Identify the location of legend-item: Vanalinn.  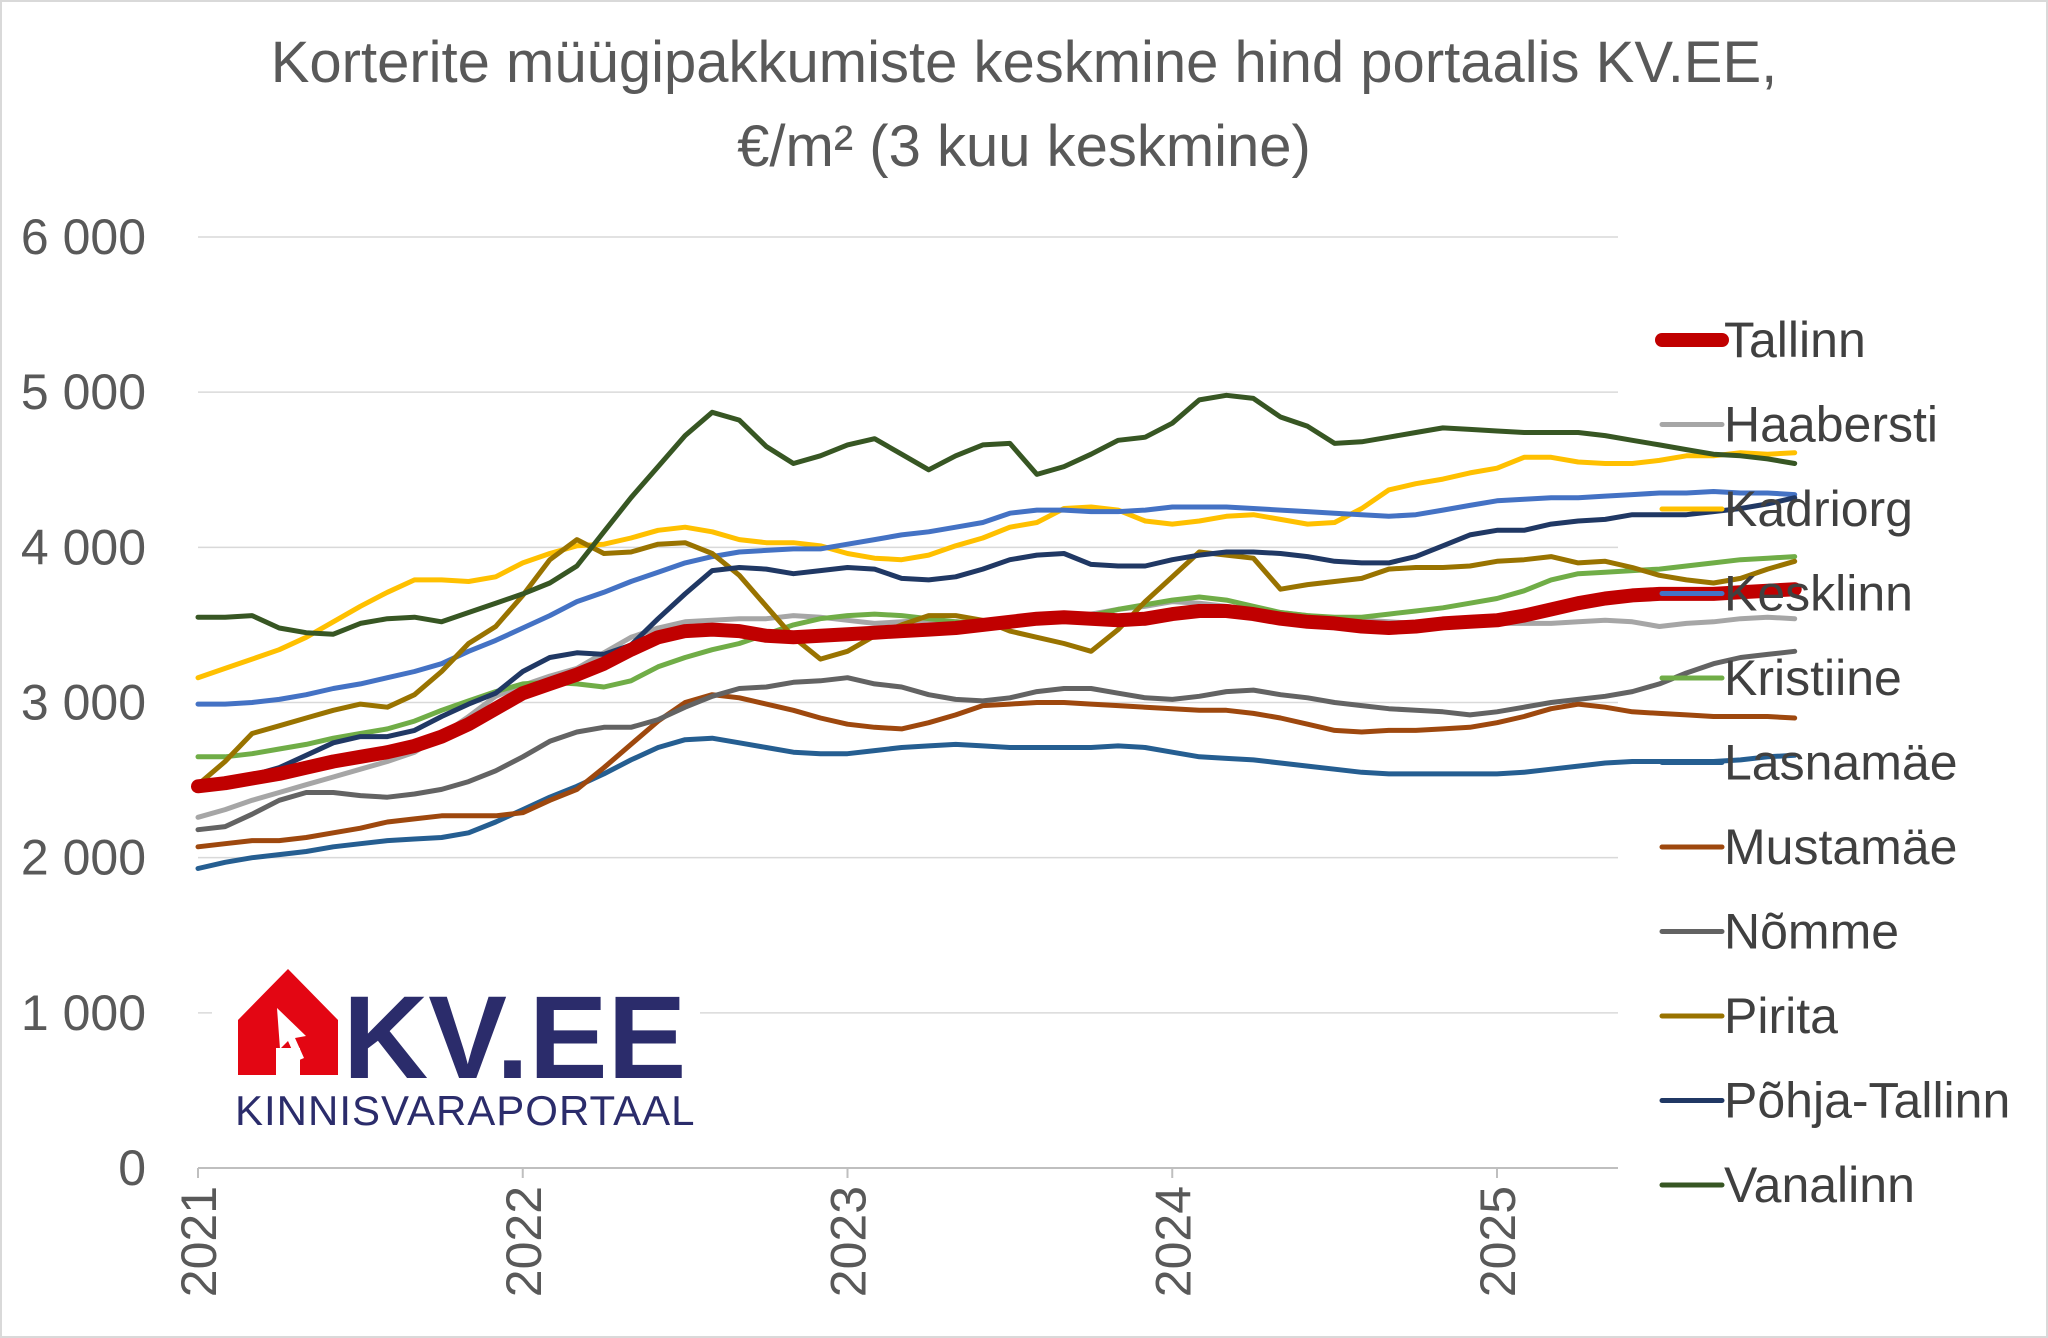
(1787, 1185).